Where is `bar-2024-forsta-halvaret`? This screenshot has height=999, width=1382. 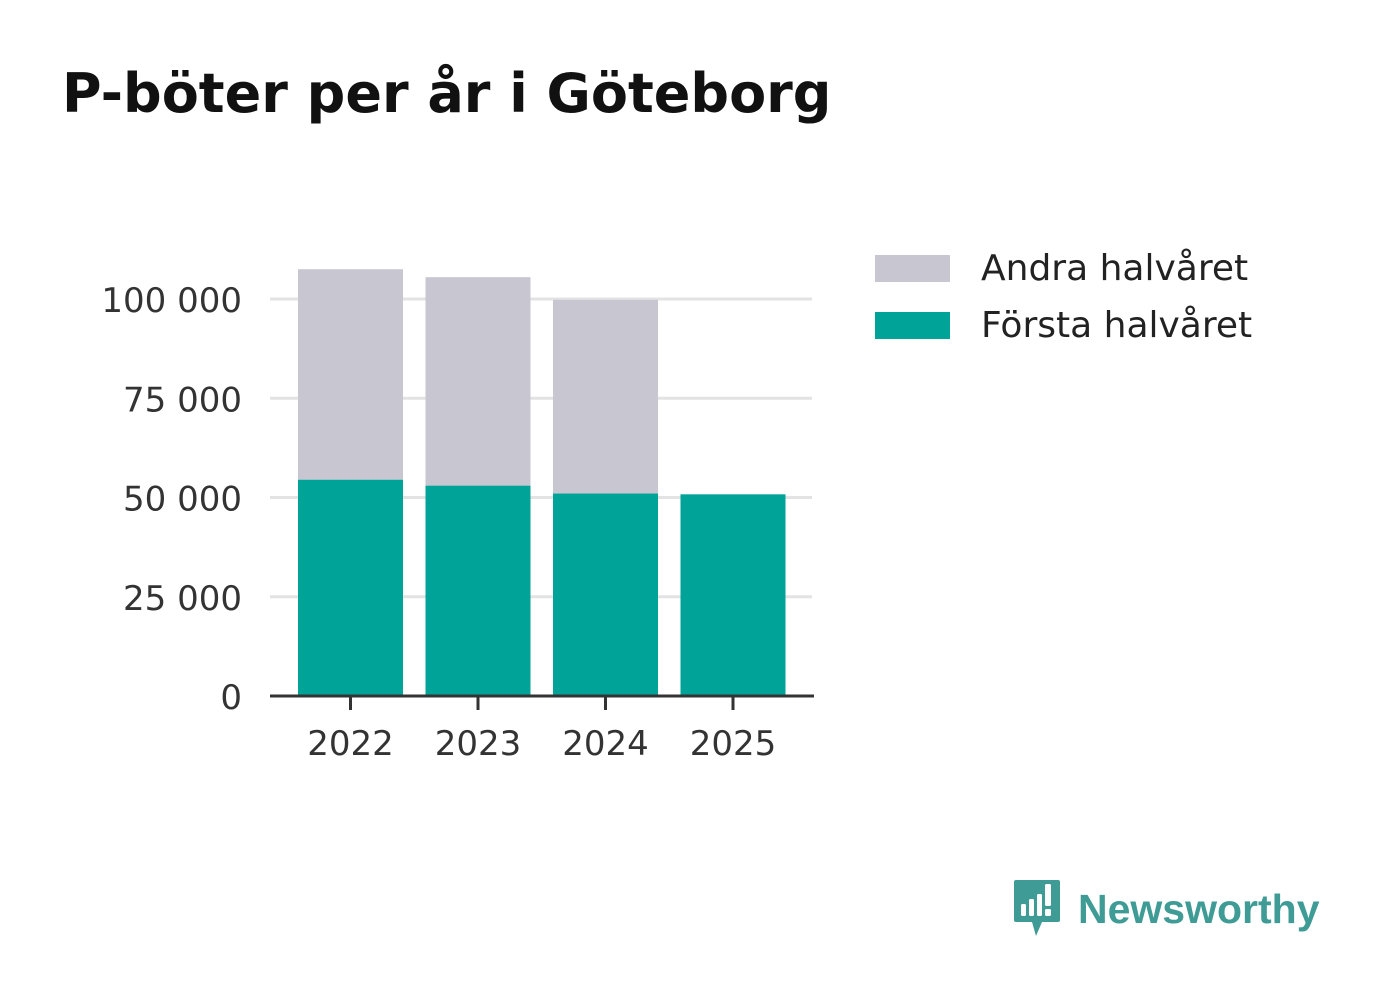 bar-2024-forsta-halvaret is located at coordinates (605, 594).